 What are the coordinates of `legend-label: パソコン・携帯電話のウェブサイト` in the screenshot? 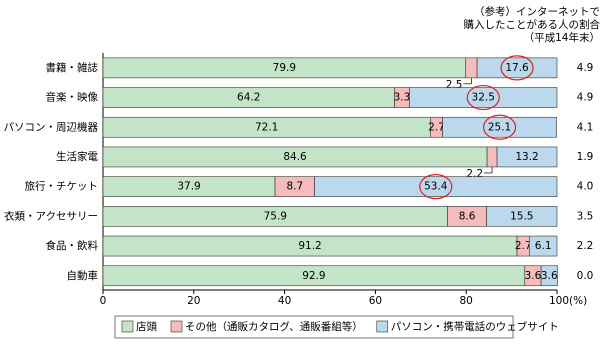 It's located at (475, 326).